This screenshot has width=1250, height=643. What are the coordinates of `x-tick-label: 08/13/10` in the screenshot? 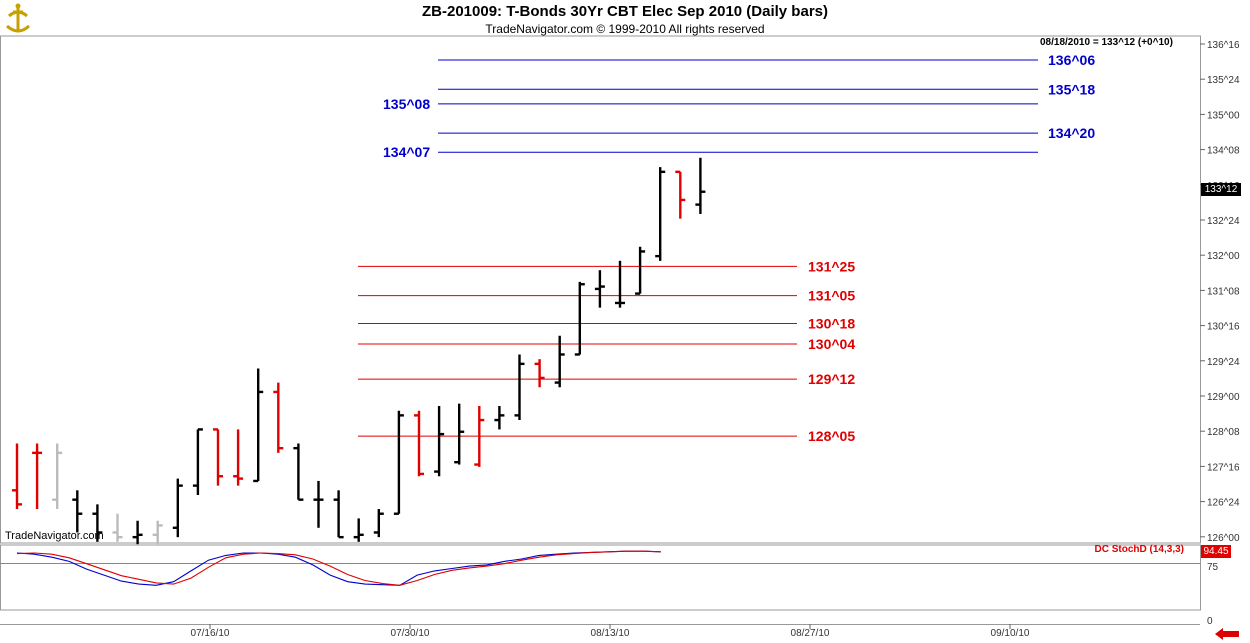 It's located at (610, 633).